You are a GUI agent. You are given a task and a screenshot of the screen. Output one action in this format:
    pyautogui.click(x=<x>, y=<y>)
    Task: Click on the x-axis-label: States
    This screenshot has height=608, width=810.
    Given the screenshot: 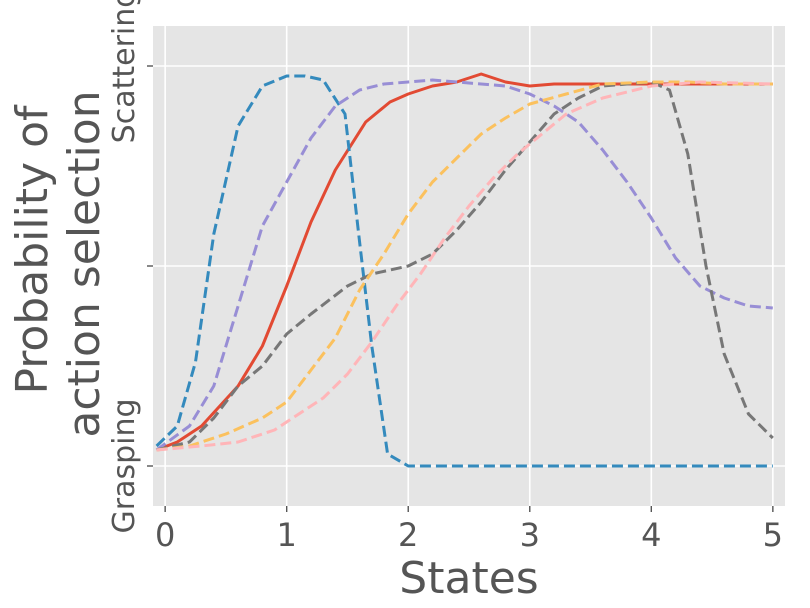 What is the action you would take?
    pyautogui.click(x=468, y=578)
    